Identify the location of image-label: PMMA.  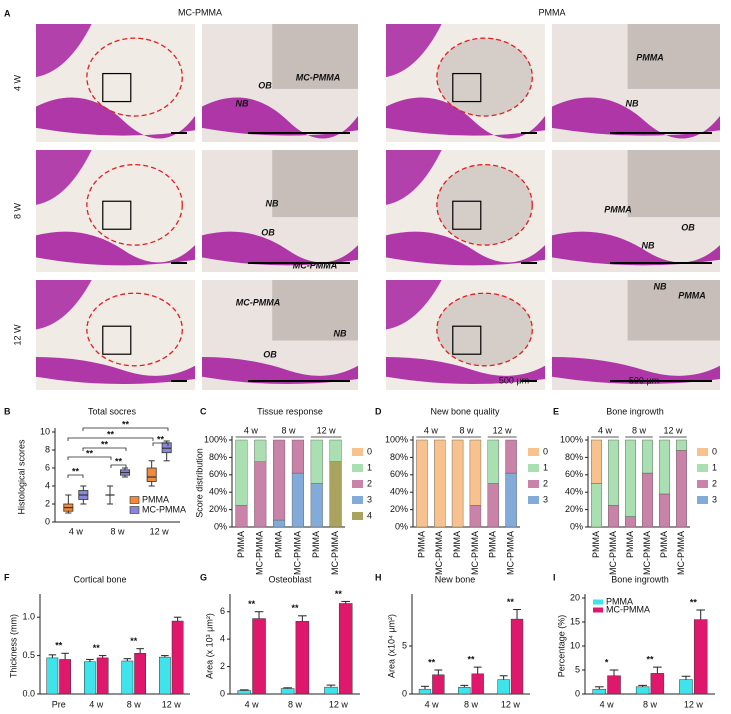
(692, 295).